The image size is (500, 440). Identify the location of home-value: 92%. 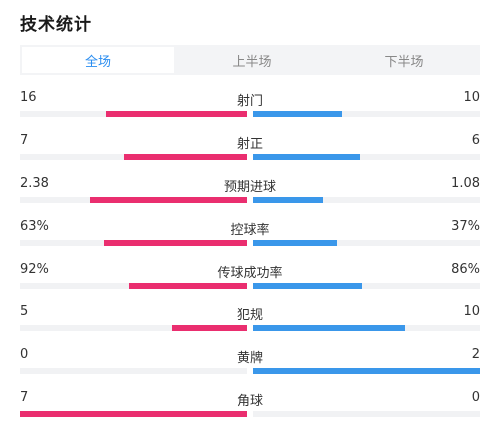
(34, 269).